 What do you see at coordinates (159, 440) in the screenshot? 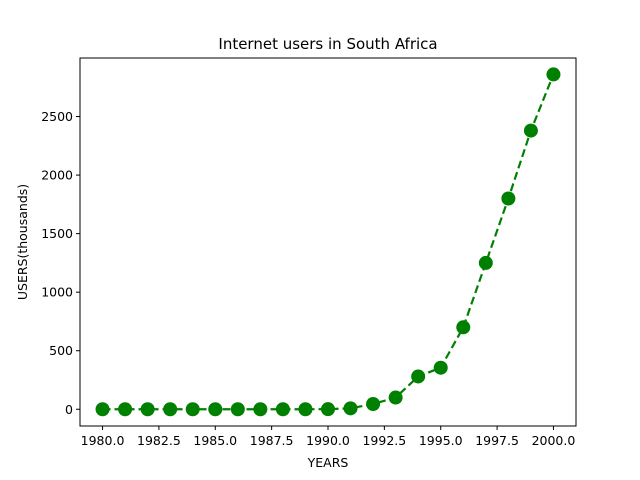
I see `x-tick-label: 1982.5` at bounding box center [159, 440].